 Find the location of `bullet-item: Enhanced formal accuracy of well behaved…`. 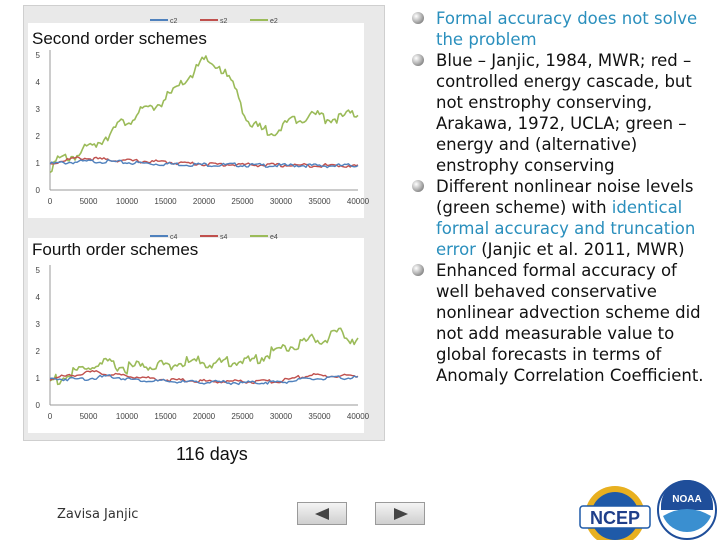

bullet-item: Enhanced formal accuracy of well behaved… is located at coordinates (560, 323).